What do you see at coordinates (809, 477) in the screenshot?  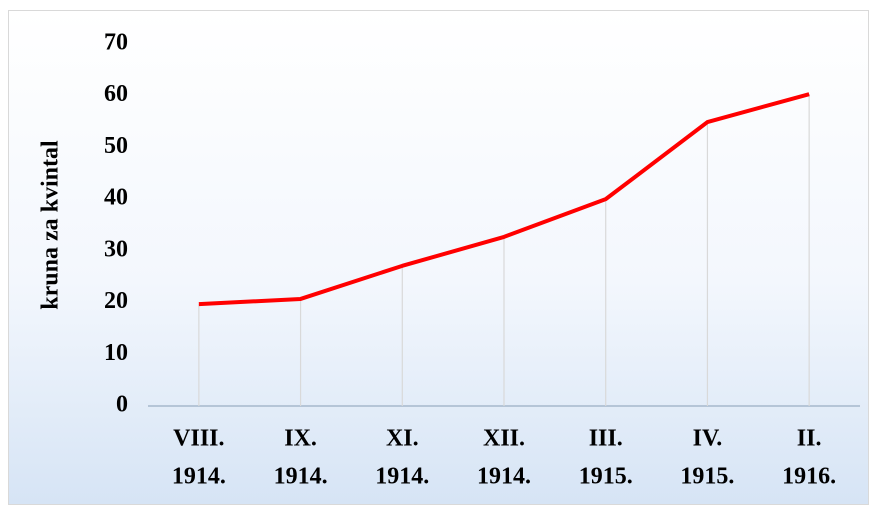 I see `x-tick-label: 1916.` at bounding box center [809, 477].